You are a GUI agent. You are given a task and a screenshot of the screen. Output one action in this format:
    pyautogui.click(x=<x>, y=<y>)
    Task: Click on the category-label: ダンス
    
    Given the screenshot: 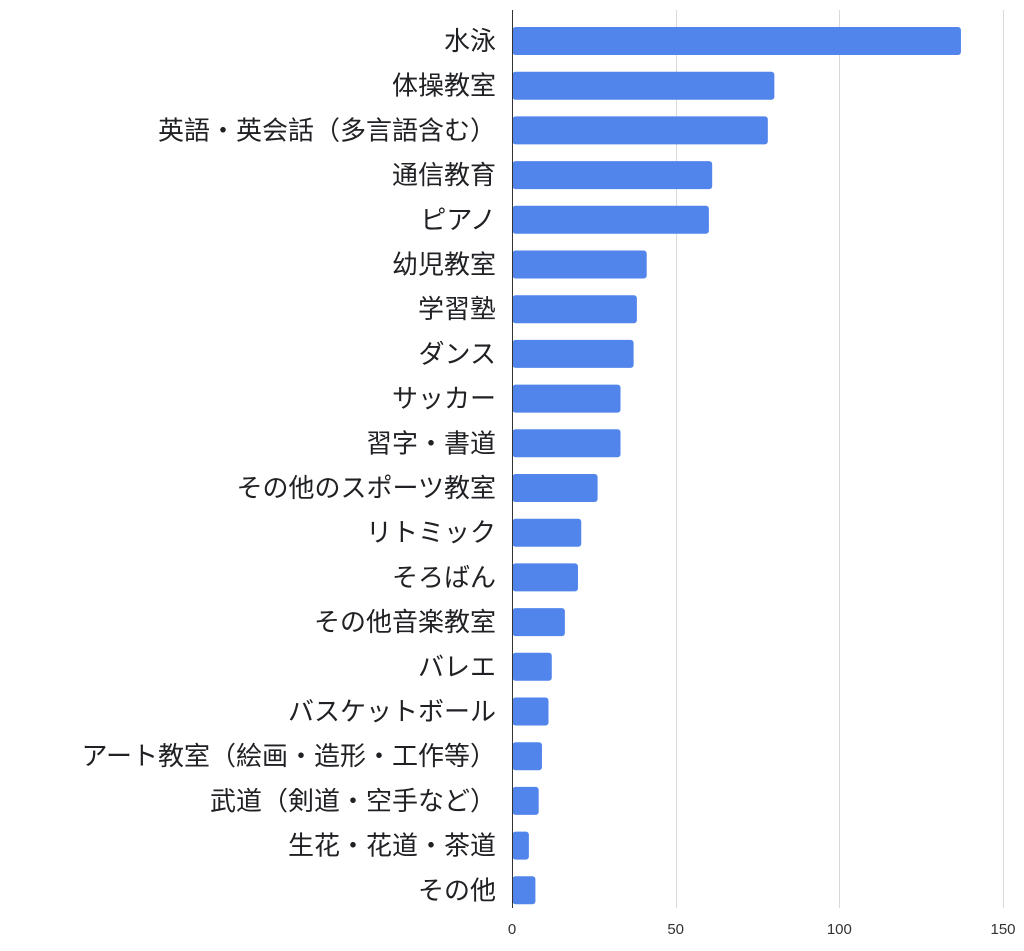 What is the action you would take?
    pyautogui.click(x=457, y=355)
    